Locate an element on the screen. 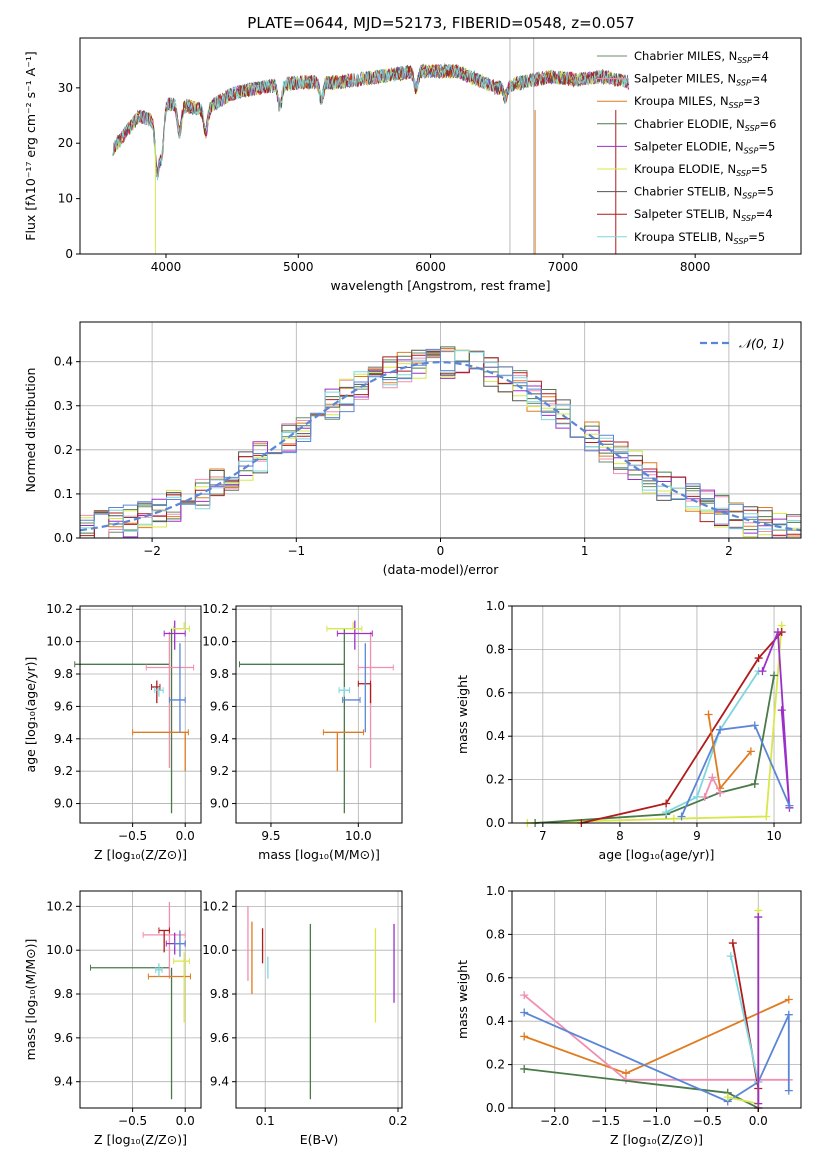 The image size is (819, 1170). x-tick-label: −1.0 is located at coordinates (656, 1121).